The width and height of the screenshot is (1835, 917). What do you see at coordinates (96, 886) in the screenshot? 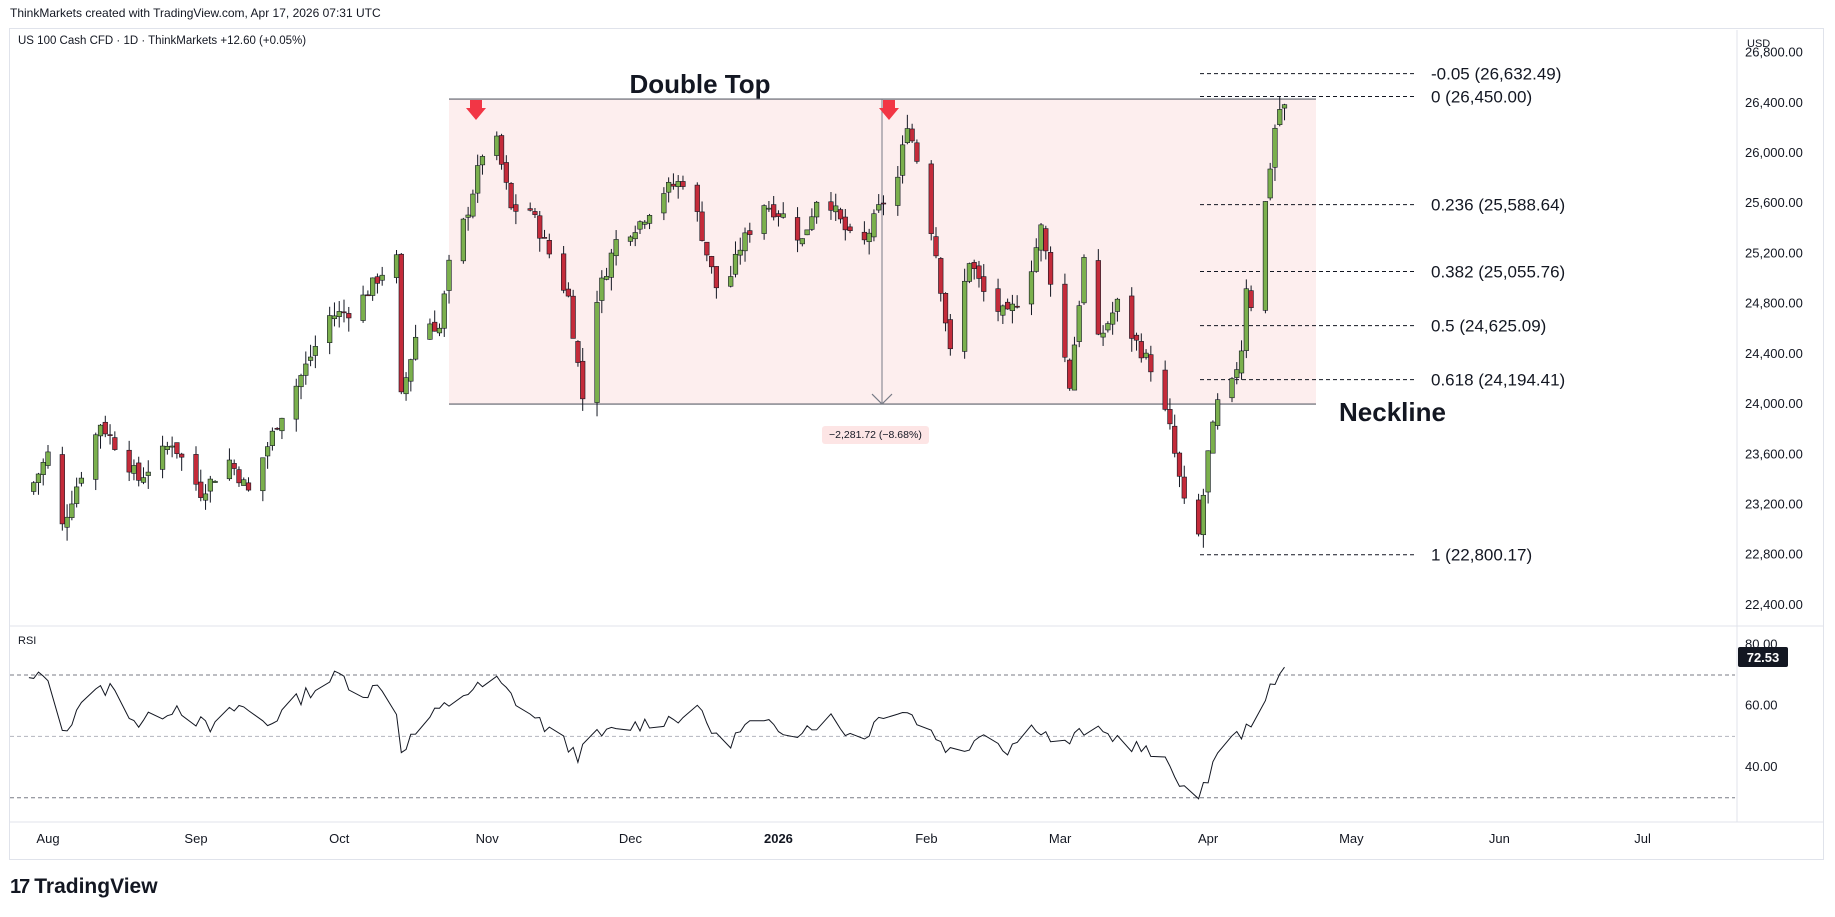
I see `tradingview-logo-text: TradingView` at bounding box center [96, 886].